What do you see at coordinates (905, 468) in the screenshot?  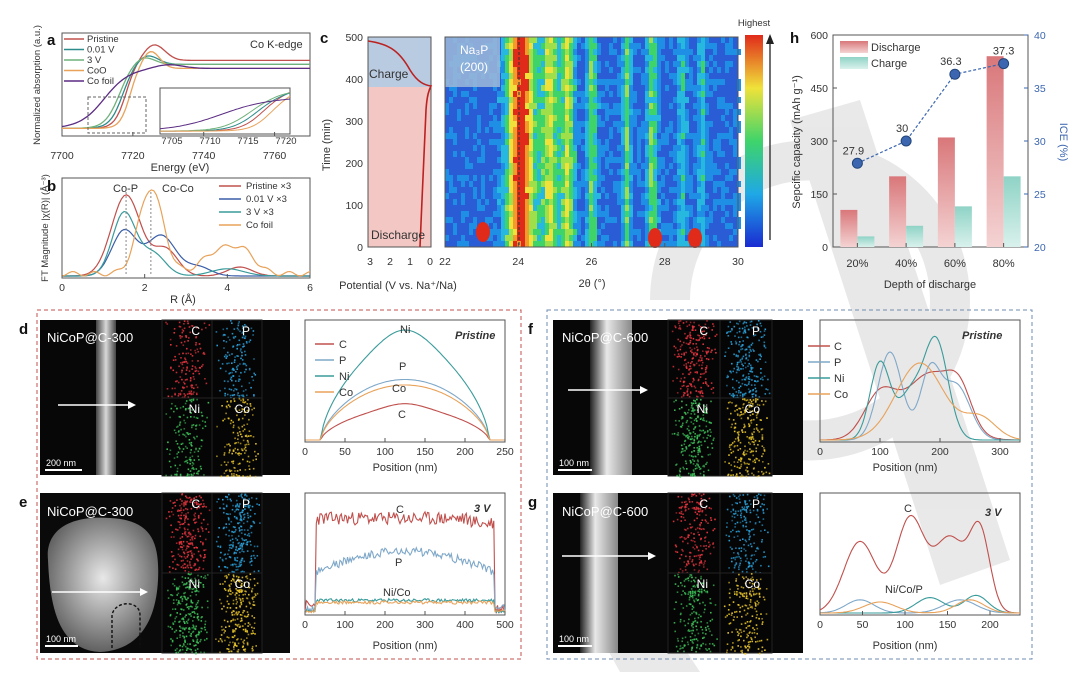 I see `panel-f-xlabel: Position (nm)` at bounding box center [905, 468].